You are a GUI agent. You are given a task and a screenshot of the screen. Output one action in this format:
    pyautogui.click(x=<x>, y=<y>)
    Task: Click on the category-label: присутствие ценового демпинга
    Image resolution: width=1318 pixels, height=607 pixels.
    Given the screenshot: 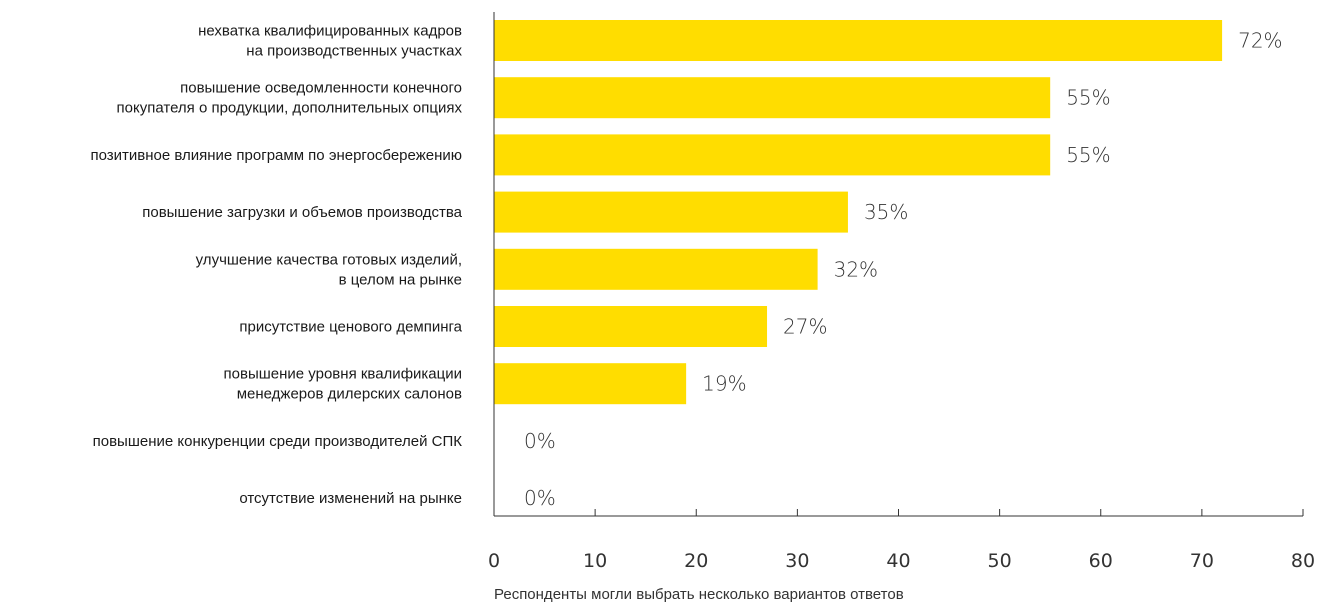 What is the action you would take?
    pyautogui.click(x=350, y=327)
    